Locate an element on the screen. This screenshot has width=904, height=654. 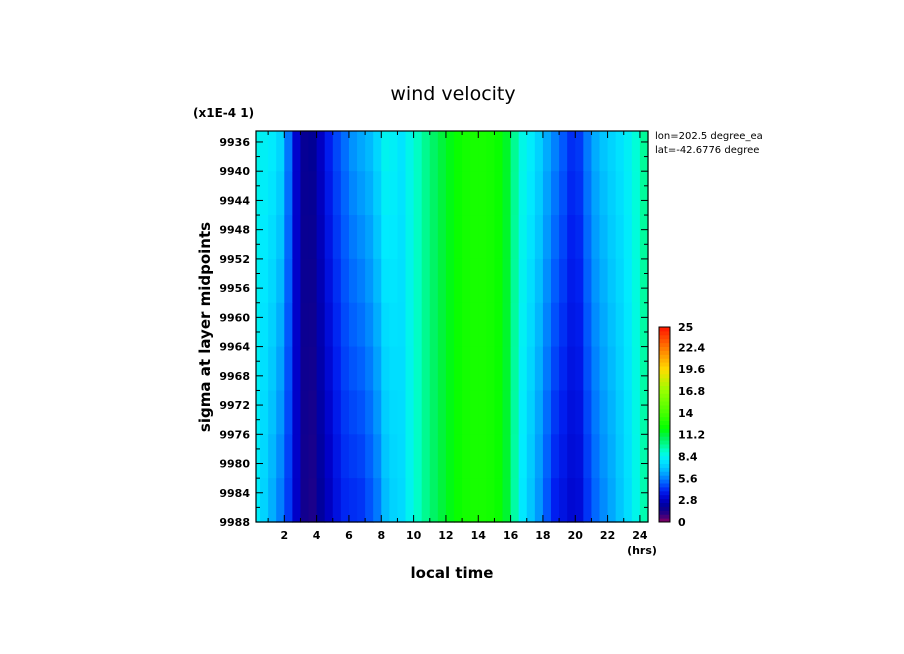
x-tick-label: 6 is located at coordinates (349, 535).